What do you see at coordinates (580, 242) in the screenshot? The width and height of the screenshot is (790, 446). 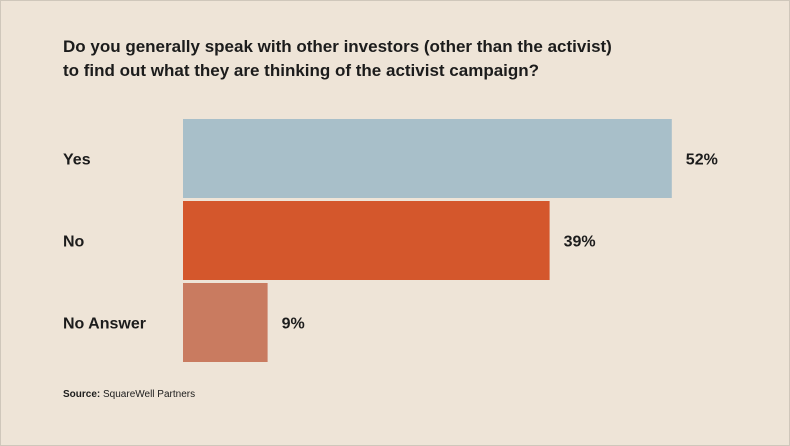 I see `data-label: 39%` at bounding box center [580, 242].